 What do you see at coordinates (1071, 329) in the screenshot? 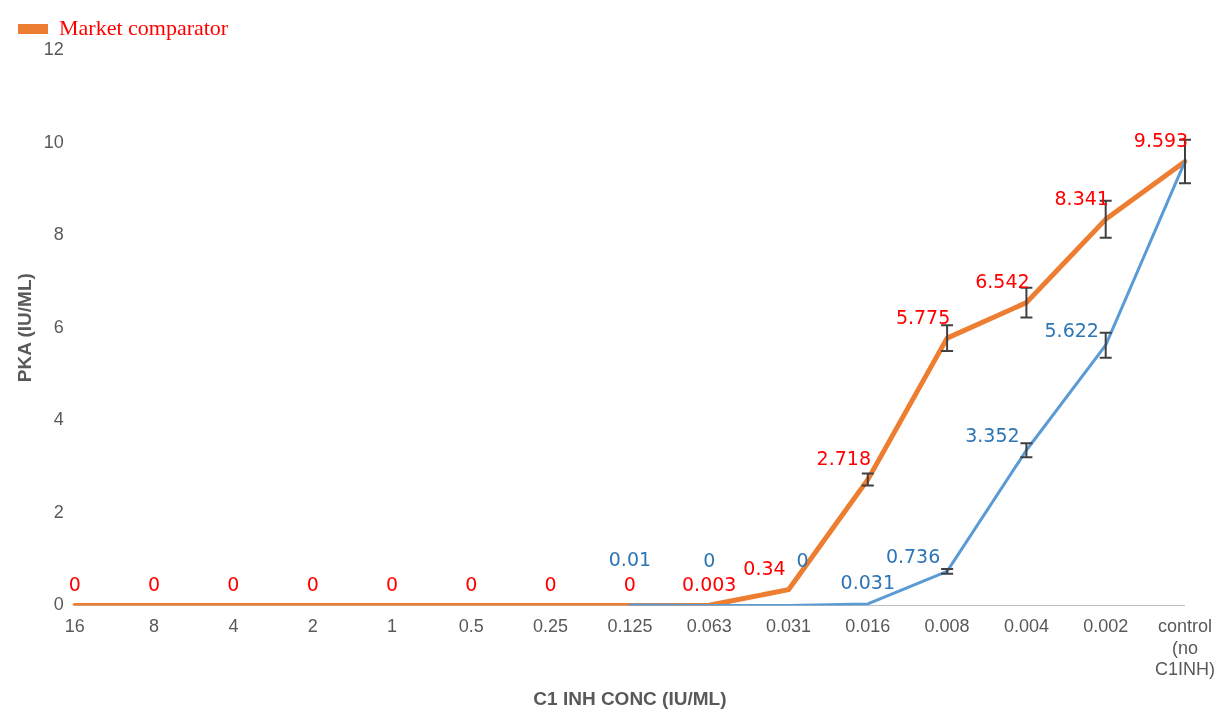
I see `data-label: 5.622` at bounding box center [1071, 329].